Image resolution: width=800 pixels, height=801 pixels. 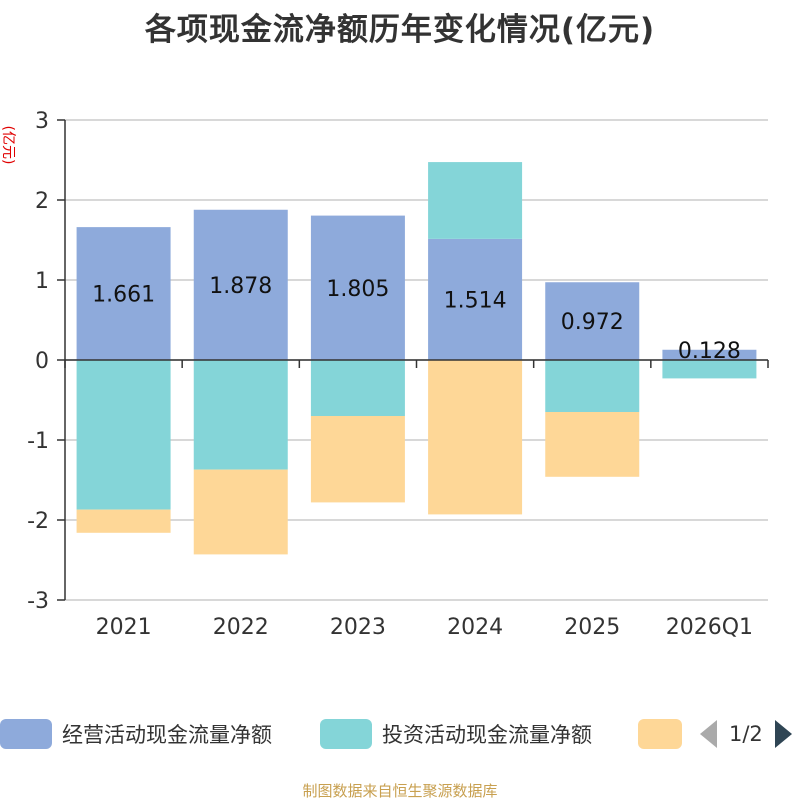 What do you see at coordinates (709, 369) in the screenshot?
I see `bar-series2-2026Q1` at bounding box center [709, 369].